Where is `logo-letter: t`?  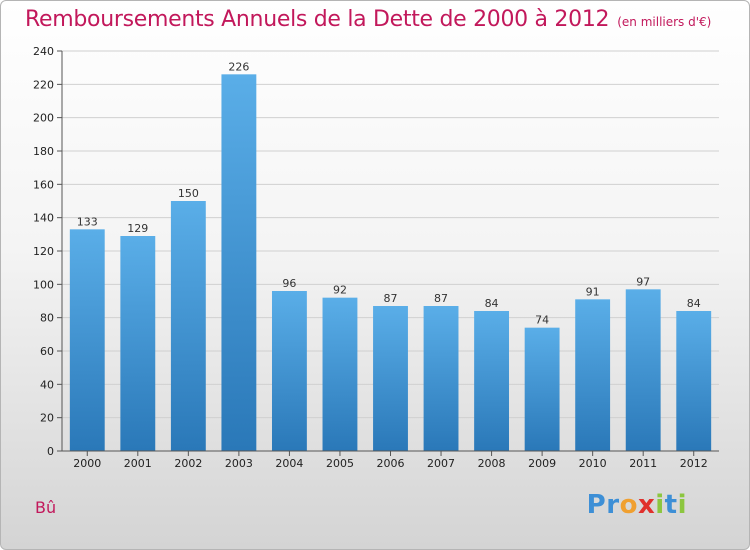
logo-letter: t is located at coordinates (671, 505).